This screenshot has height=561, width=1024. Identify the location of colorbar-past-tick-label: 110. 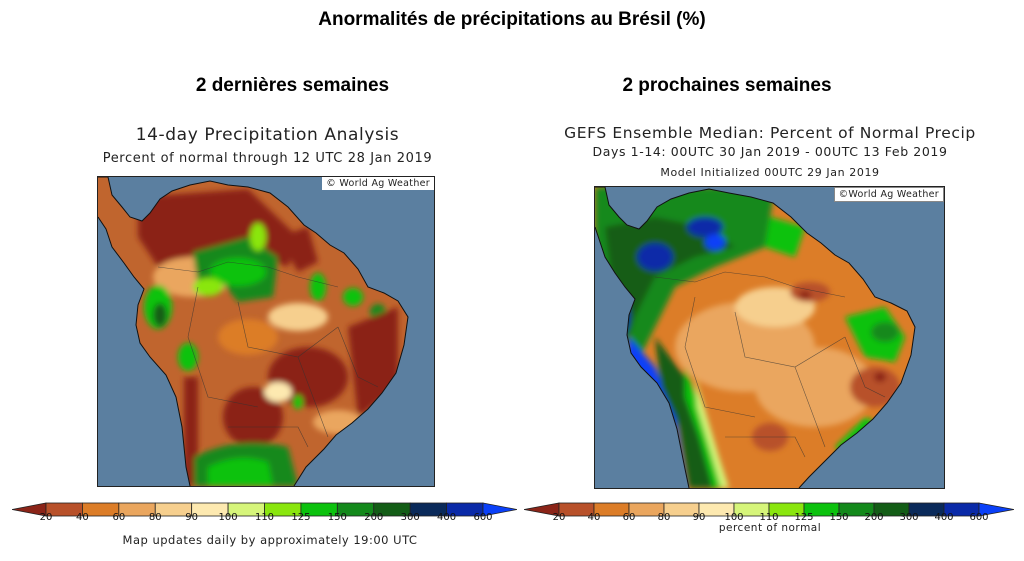
(264, 517).